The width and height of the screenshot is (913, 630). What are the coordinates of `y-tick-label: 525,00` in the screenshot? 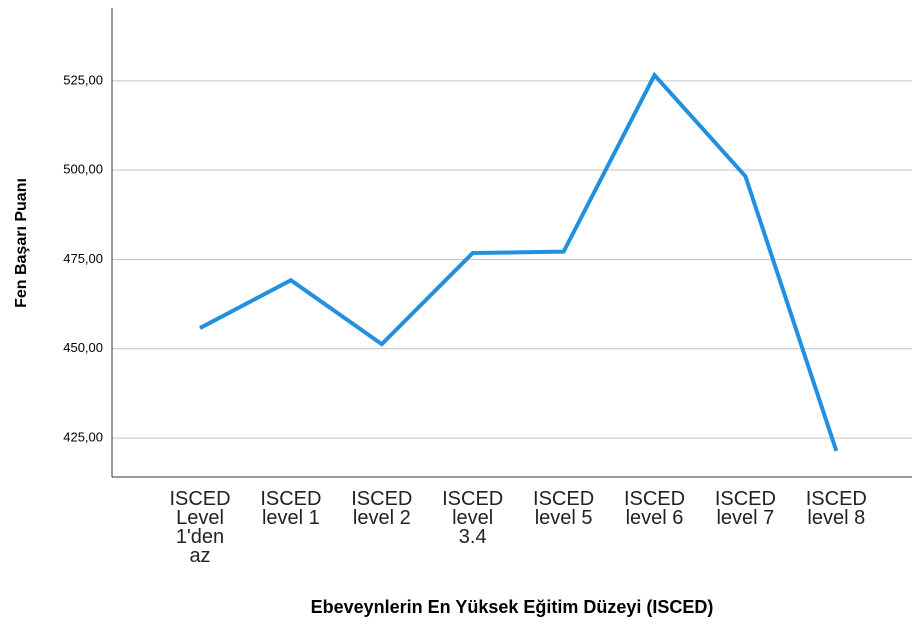 It's located at (83, 79).